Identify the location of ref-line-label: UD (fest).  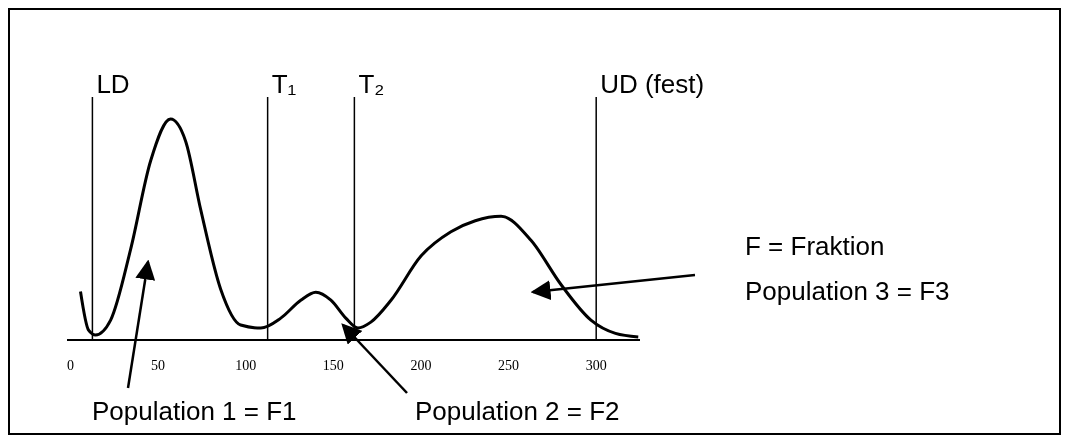
(652, 84).